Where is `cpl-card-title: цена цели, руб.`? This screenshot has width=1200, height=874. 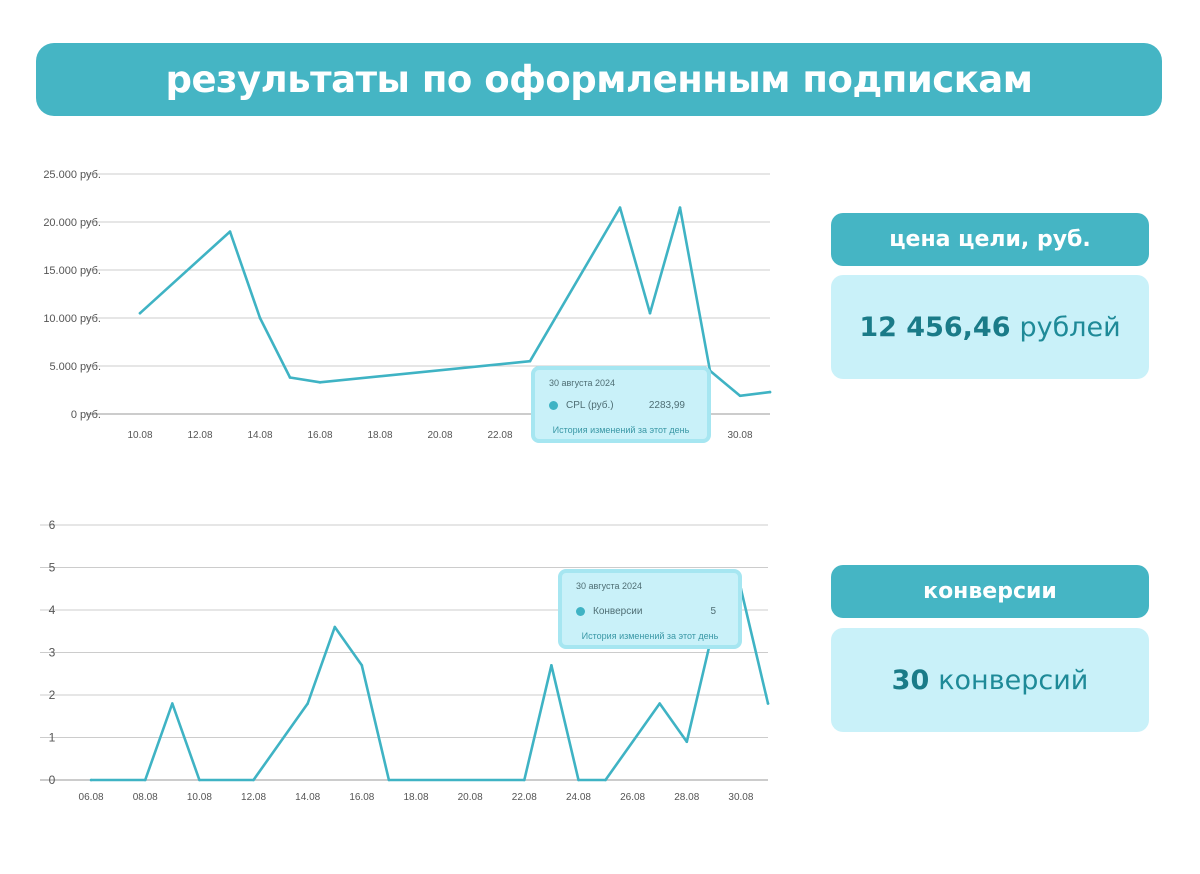
cpl-card-title: цена цели, руб. is located at coordinates (990, 239).